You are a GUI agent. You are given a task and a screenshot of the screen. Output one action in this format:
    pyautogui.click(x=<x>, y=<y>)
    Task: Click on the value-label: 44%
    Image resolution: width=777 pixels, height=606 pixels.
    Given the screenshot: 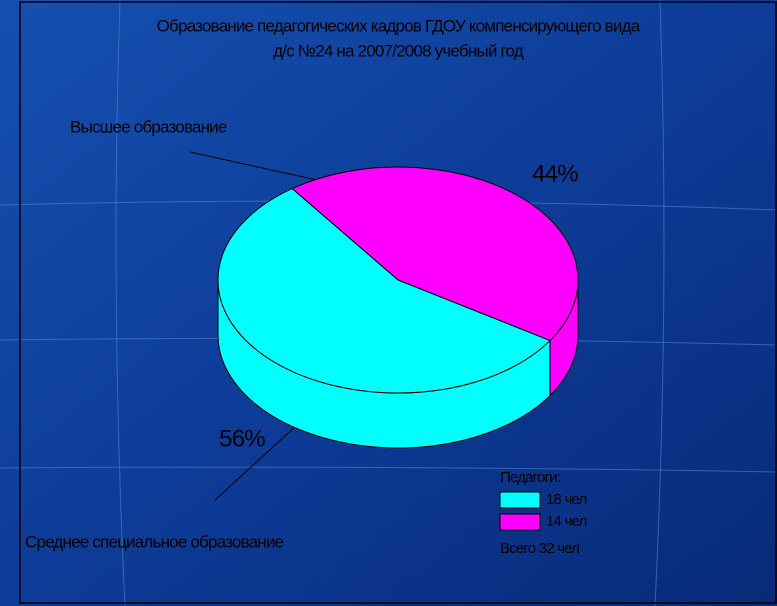 What is the action you would take?
    pyautogui.click(x=555, y=173)
    